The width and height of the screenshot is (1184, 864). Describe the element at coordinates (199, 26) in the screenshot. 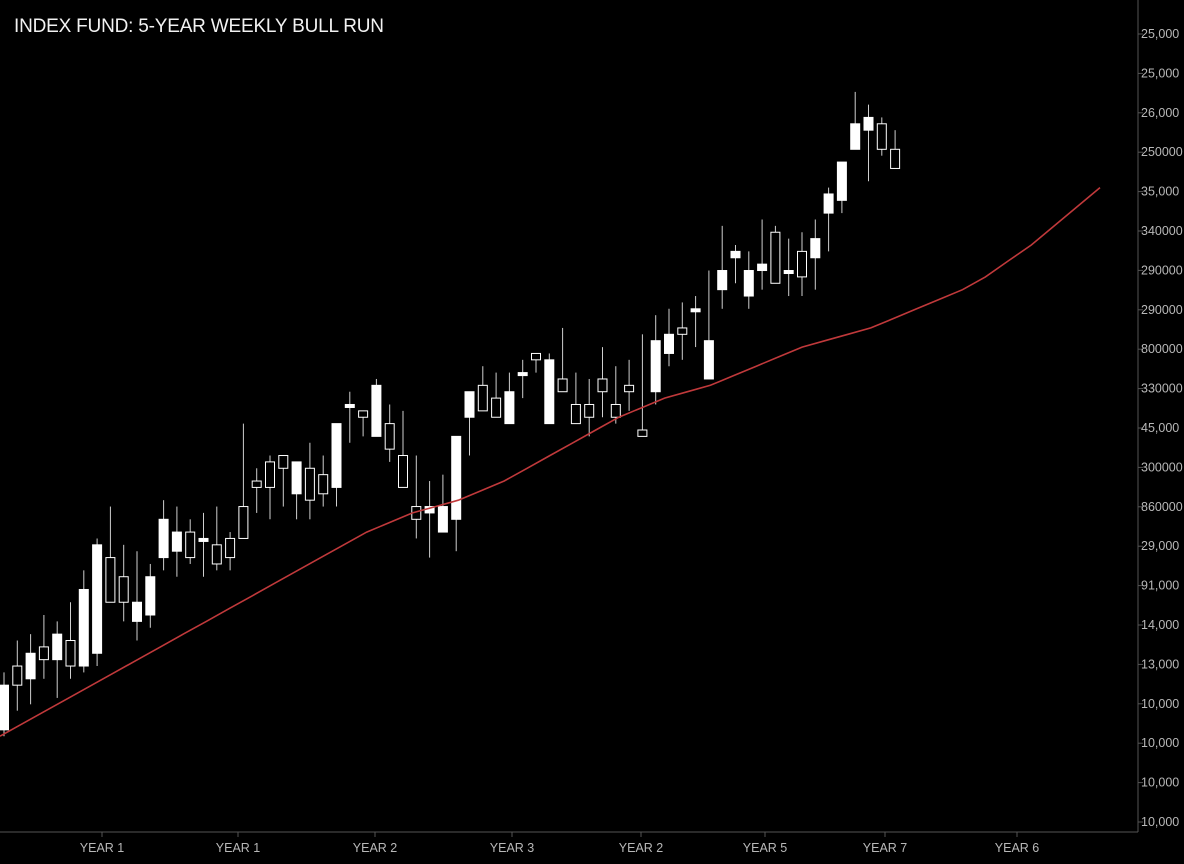

I see `chart-title: INDEX FUND: 5-YEAR WEEKLY BULL RUN` at that location.